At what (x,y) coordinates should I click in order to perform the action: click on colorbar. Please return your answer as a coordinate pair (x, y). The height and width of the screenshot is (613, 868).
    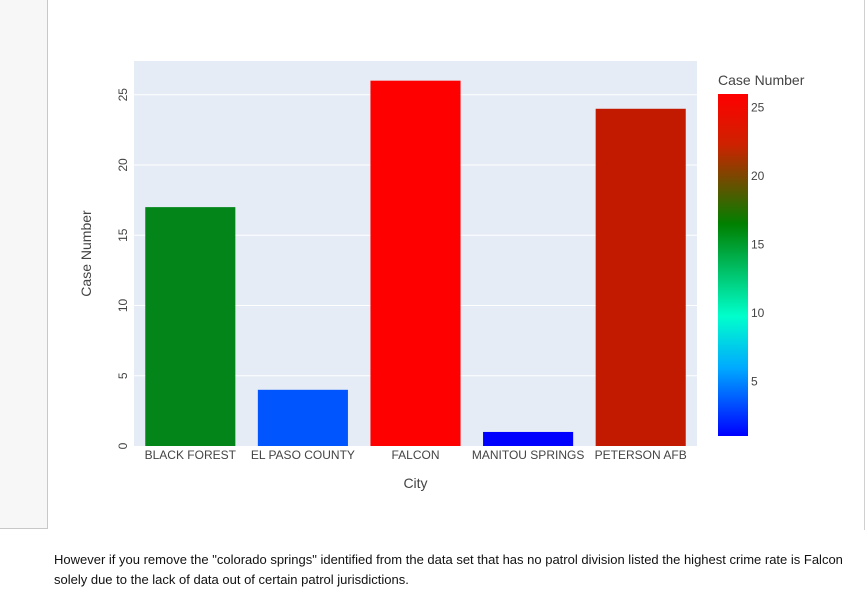
    Looking at the image, I should click on (733, 265).